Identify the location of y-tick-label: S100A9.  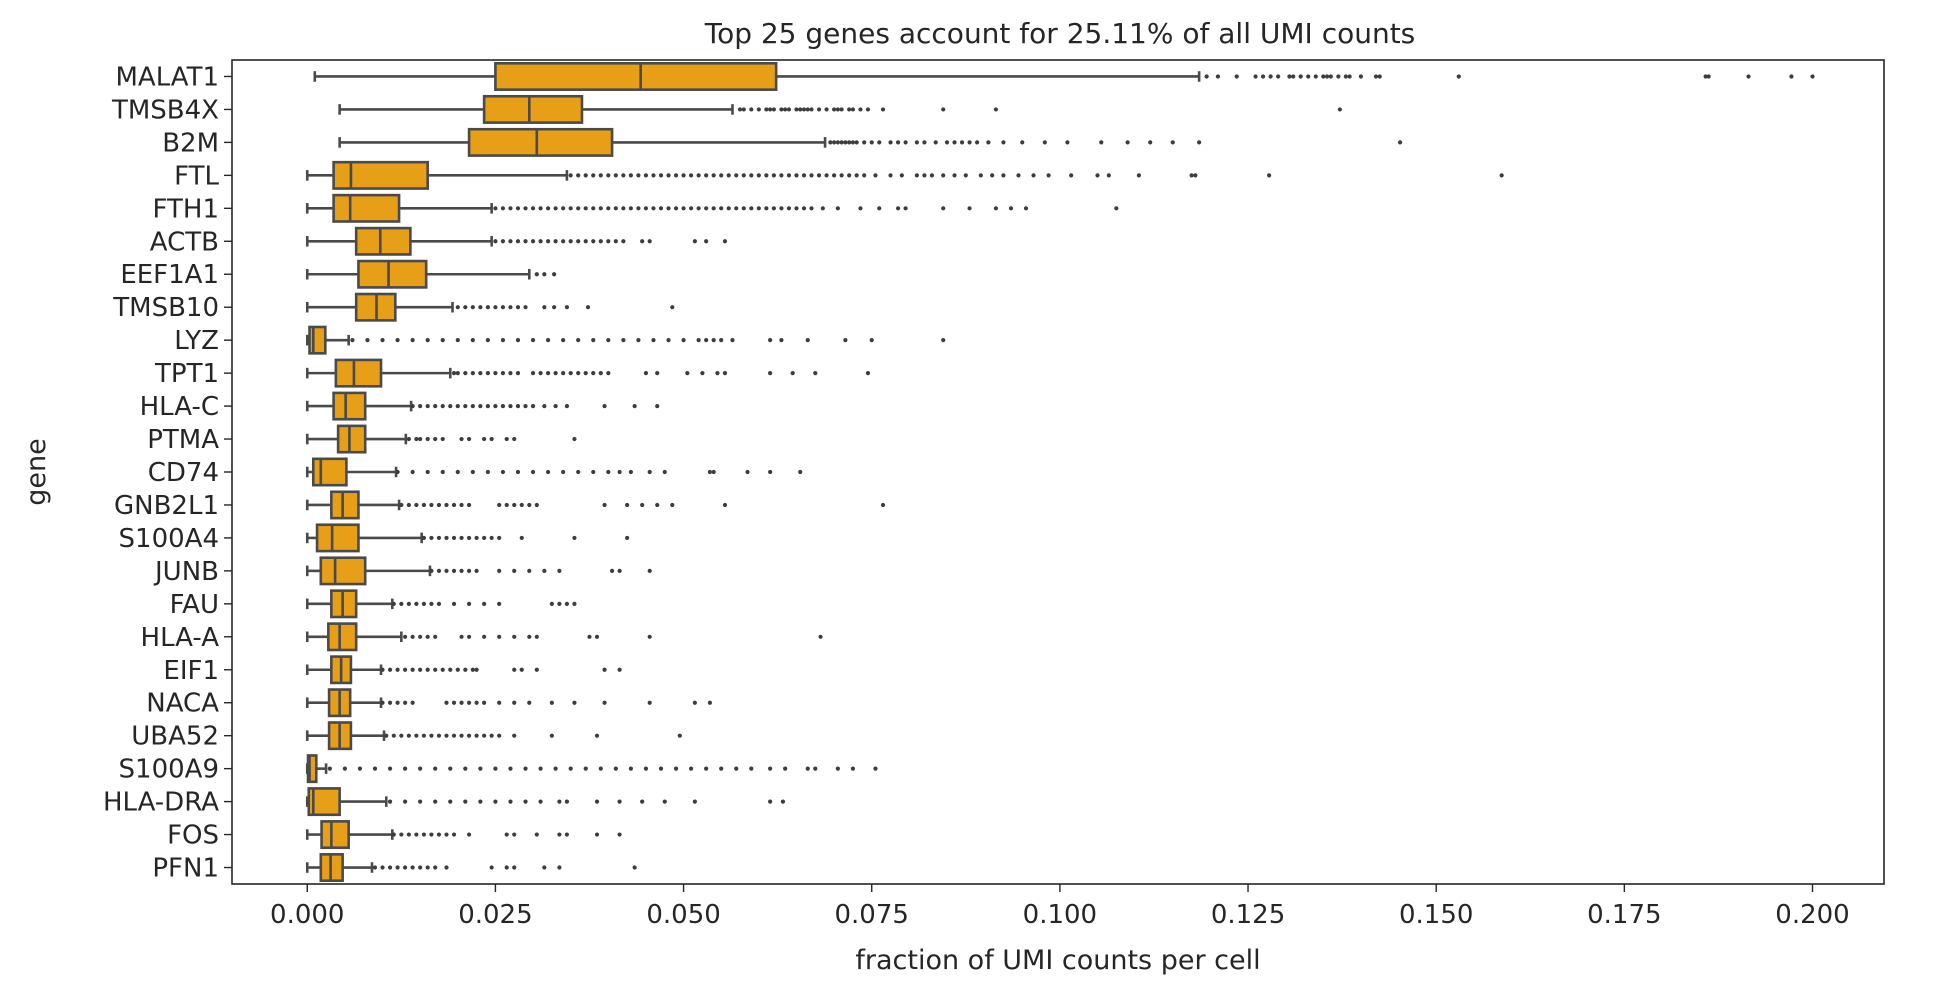
(169, 770).